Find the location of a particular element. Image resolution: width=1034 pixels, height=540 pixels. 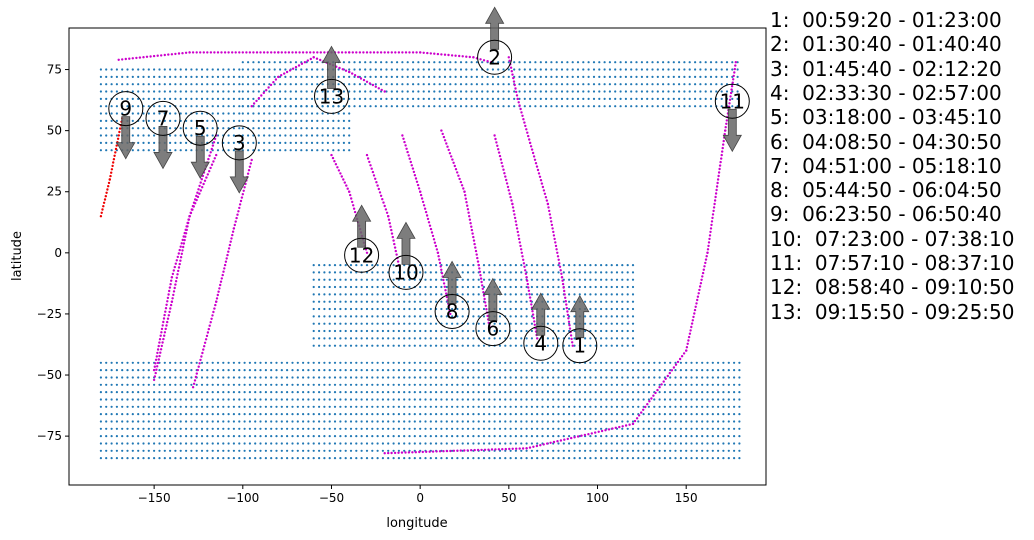

direction-arrow is located at coordinates (580, 316).